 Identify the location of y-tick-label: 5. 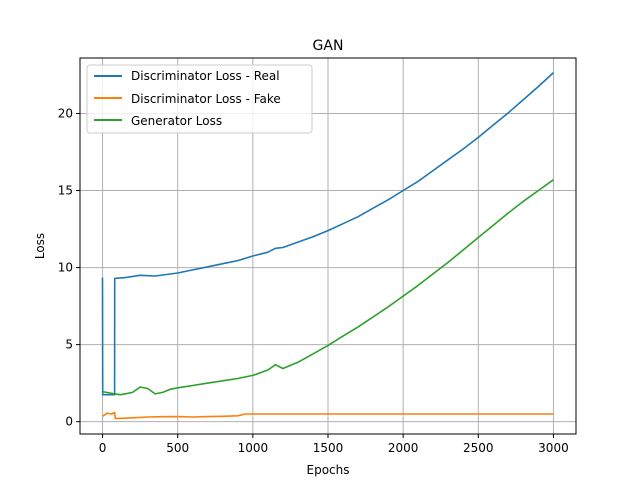
(69, 345).